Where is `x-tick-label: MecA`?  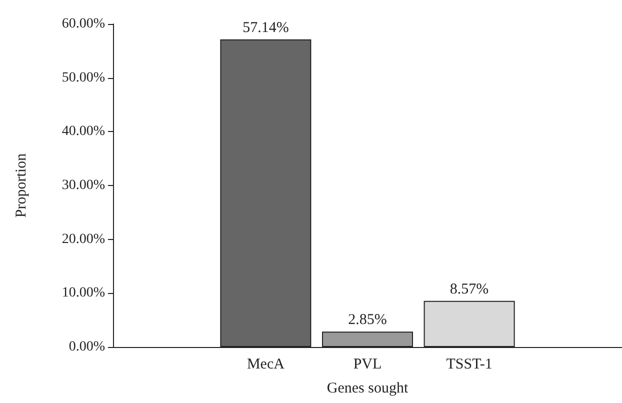
x-tick-label: MecA is located at coordinates (265, 364).